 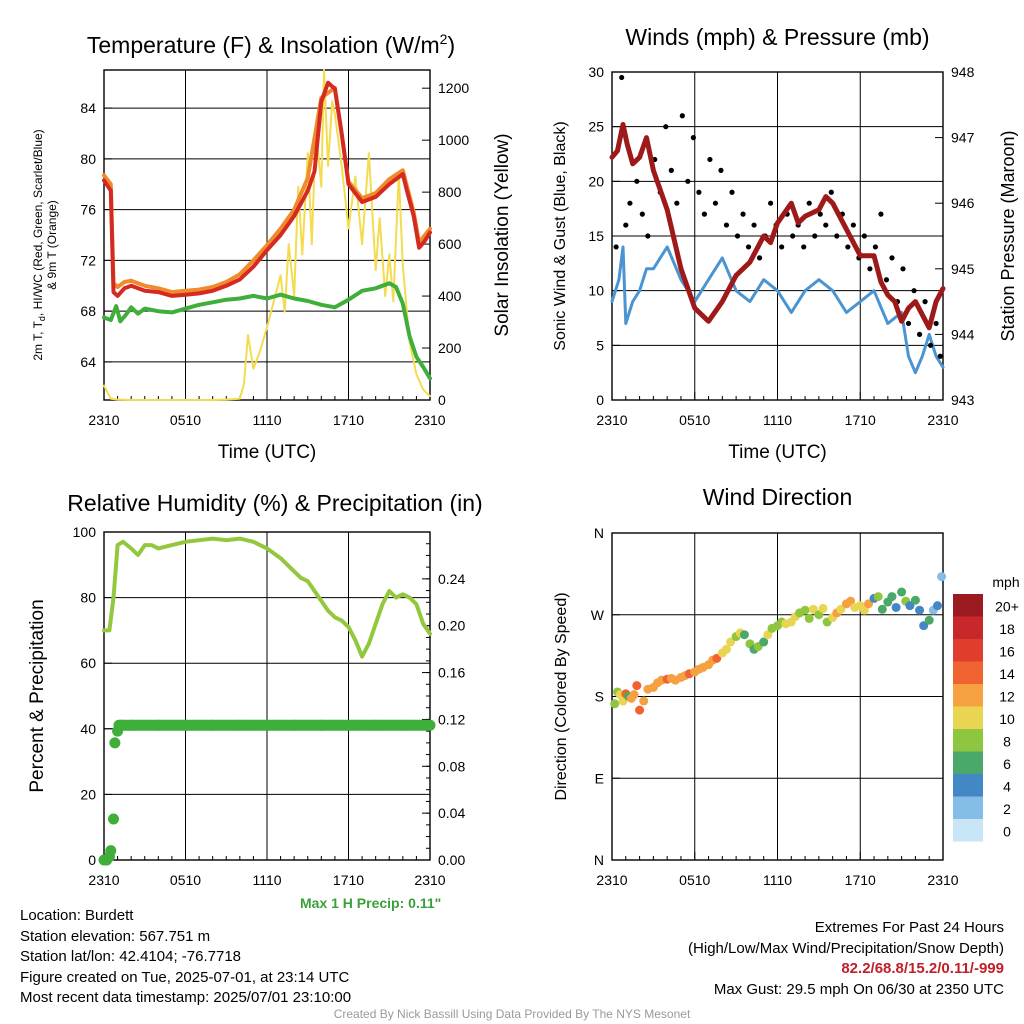 What do you see at coordinates (777, 880) in the screenshot?
I see `dir-xtick-label: 1110` at bounding box center [777, 880].